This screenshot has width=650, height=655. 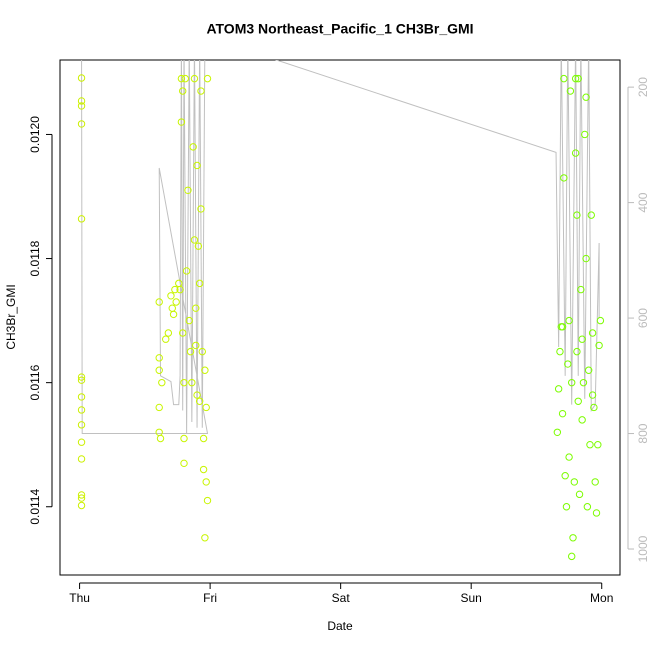 I want to click on chart-title: ATOM3 Northeast_Pacific_1 CH3Br_GMI, so click(x=339, y=29).